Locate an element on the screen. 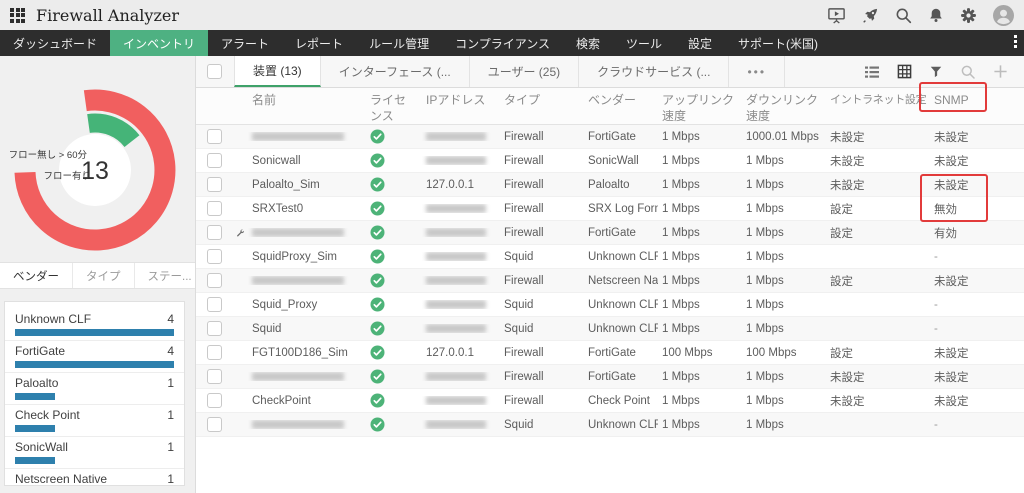  table-search-icon is located at coordinates (968, 72).